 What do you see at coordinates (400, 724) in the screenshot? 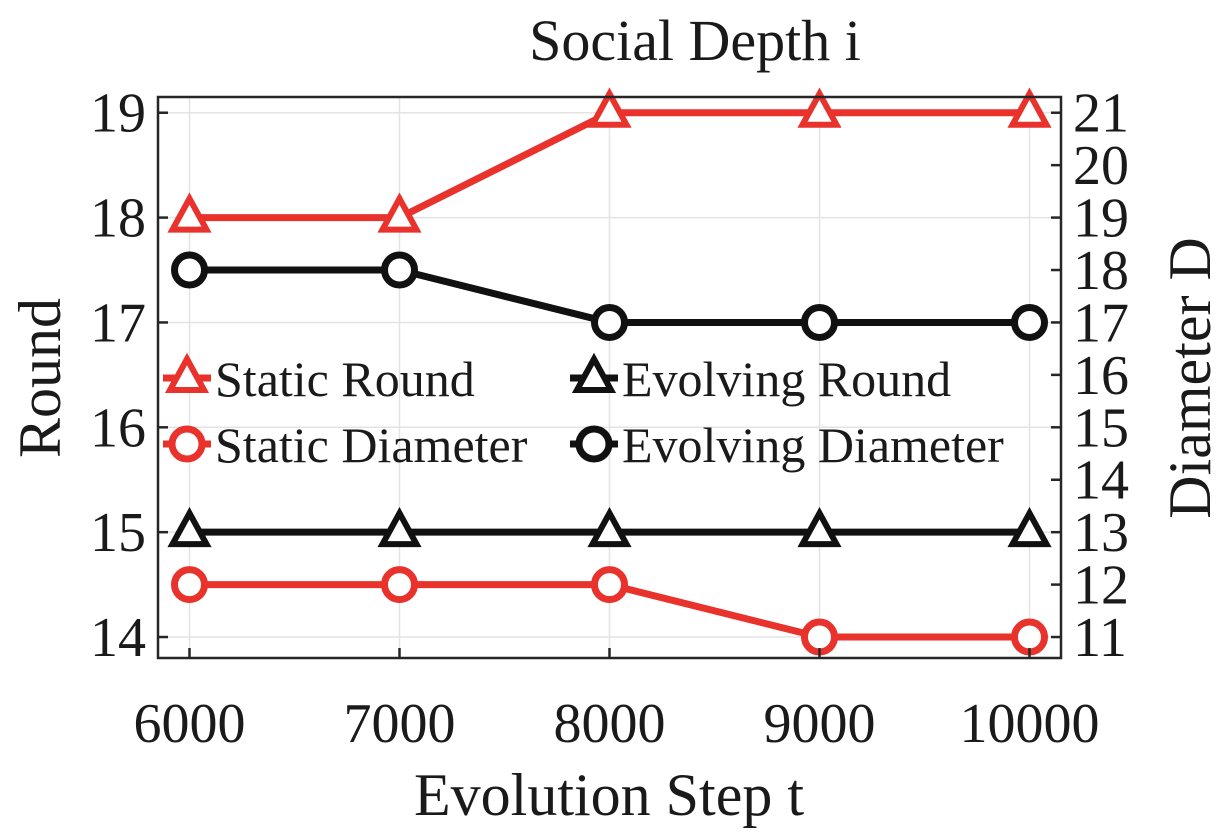
I see `x-tick-label: 7000` at bounding box center [400, 724].